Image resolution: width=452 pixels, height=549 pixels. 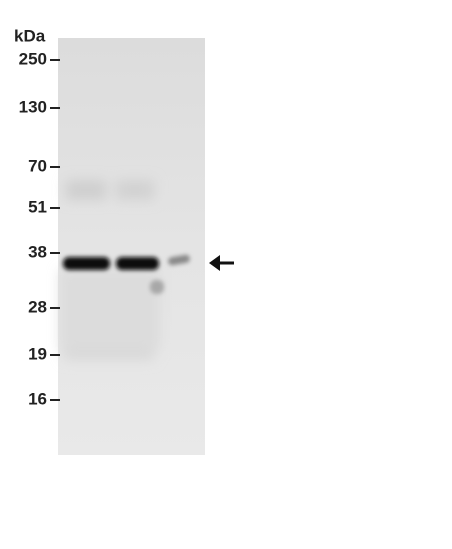 I want to click on marker-label: 130, so click(x=33, y=106).